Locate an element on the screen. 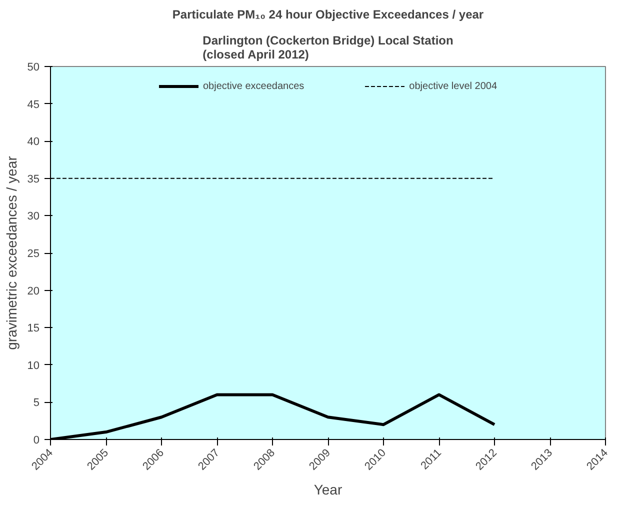 The height and width of the screenshot is (521, 630). y-tick-label: 0 is located at coordinates (36, 440).